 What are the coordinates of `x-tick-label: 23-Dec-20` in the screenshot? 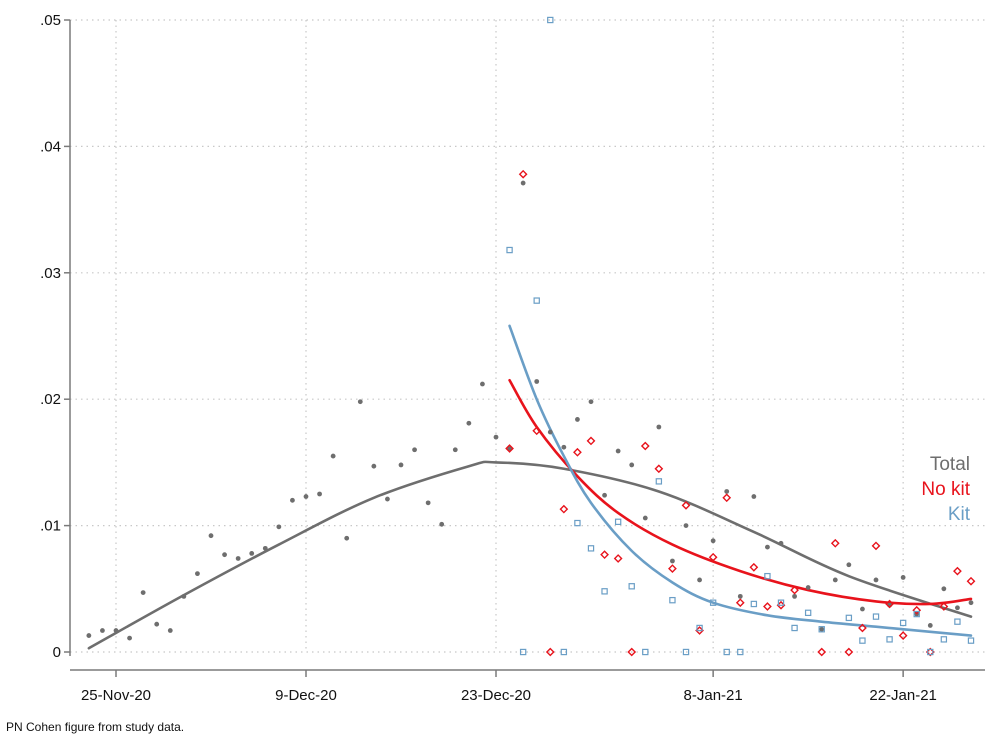 It's located at (496, 695).